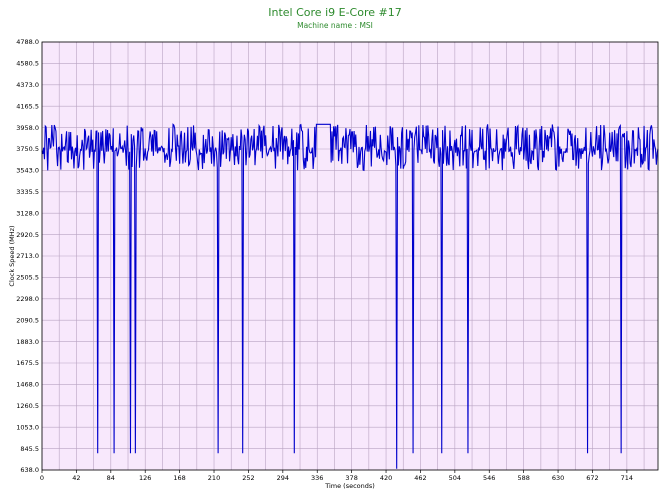 This screenshot has height=502, width=670. Describe the element at coordinates (27, 342) in the screenshot. I see `y-tick-label: 1883.0` at that location.